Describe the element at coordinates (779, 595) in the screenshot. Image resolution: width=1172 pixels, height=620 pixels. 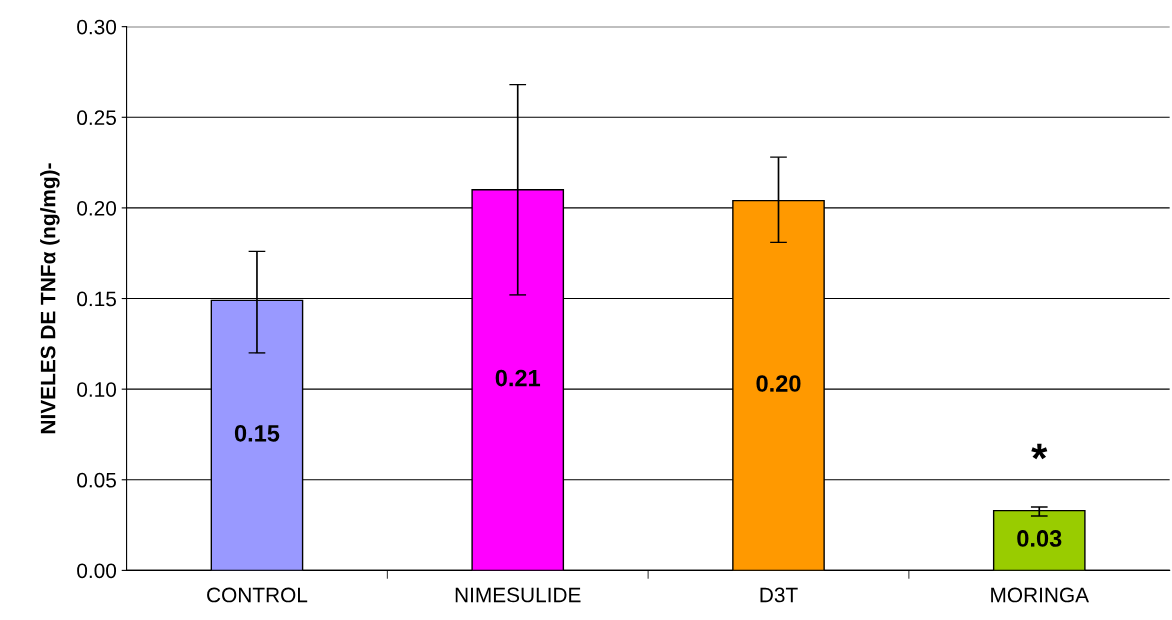
I see `x-tick-label: D3T` at that location.